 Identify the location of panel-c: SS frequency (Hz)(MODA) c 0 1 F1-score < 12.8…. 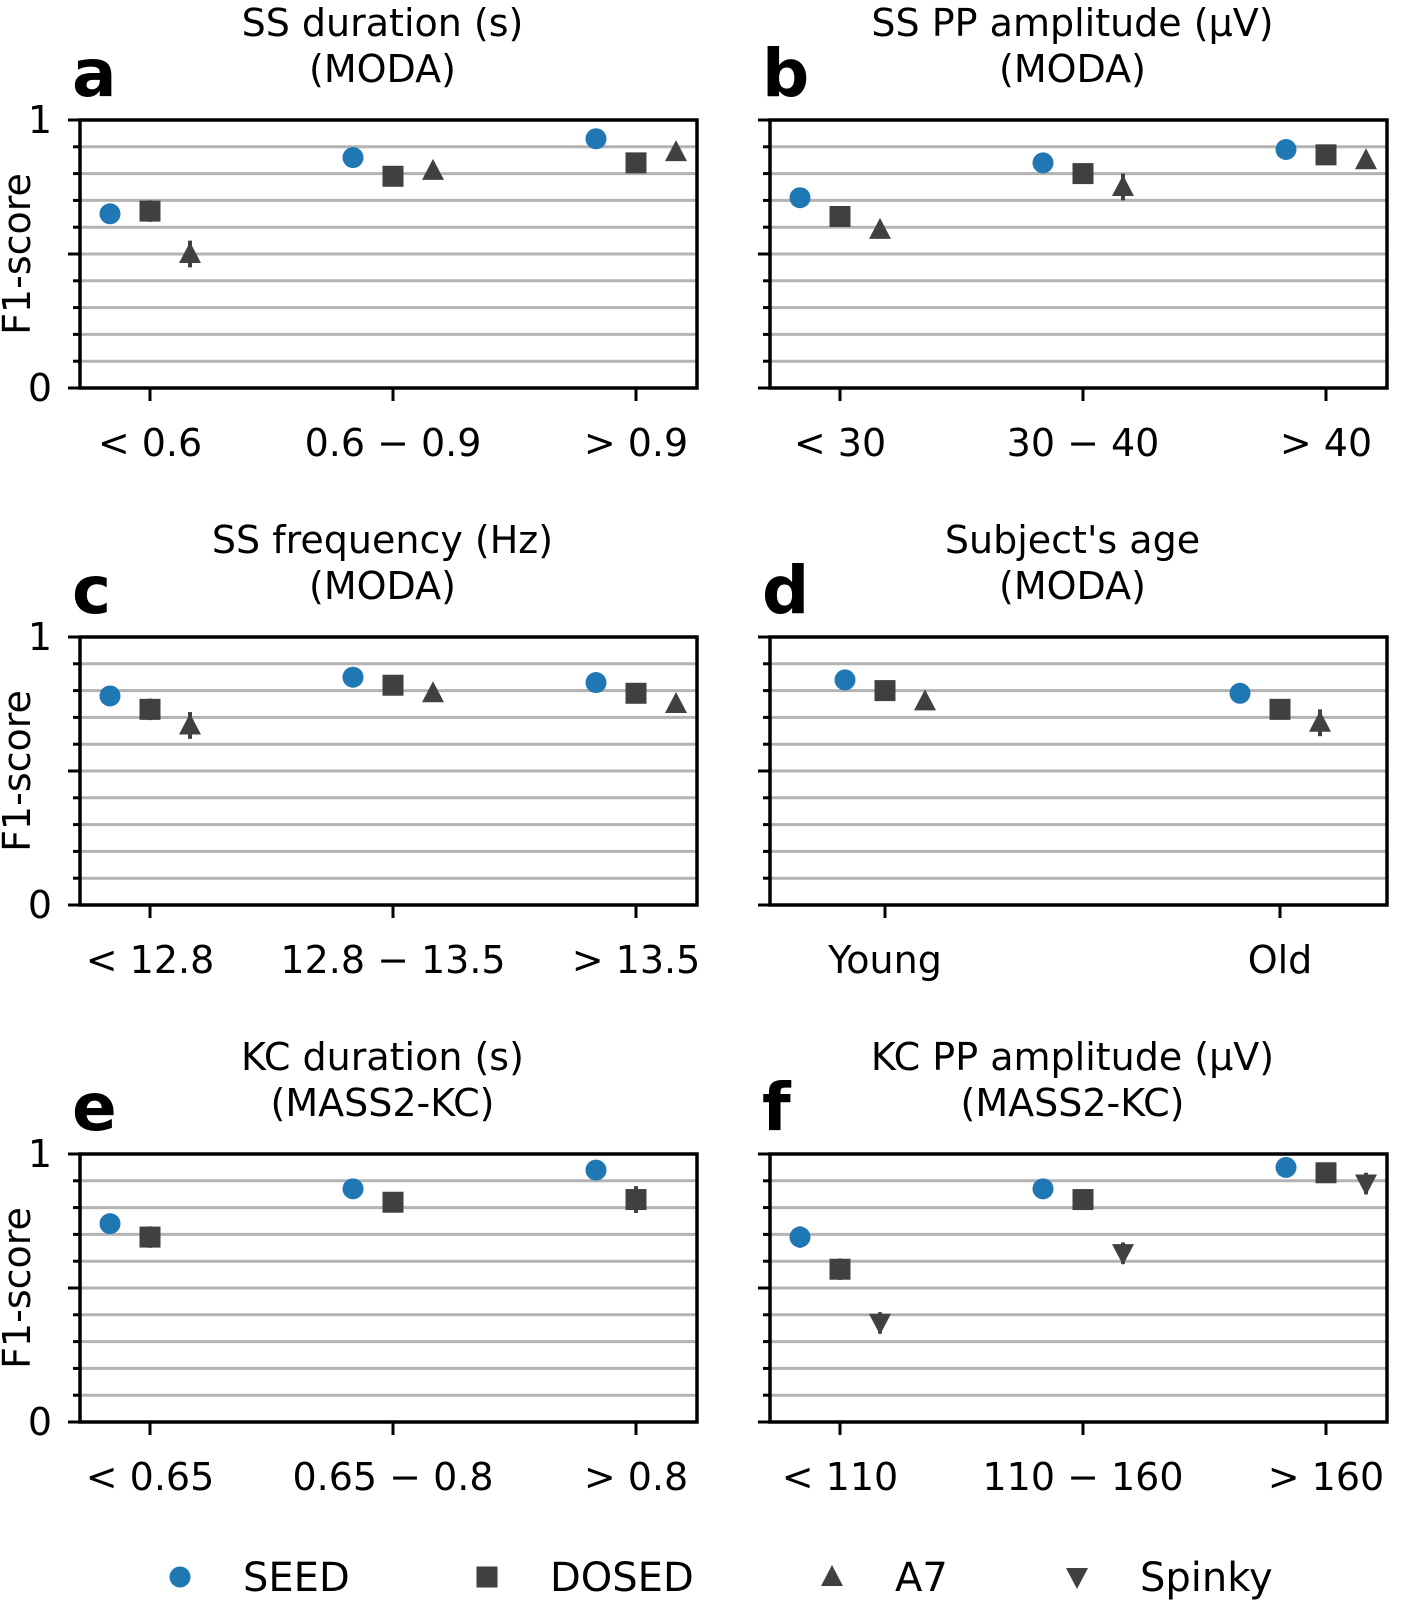
(350, 750).